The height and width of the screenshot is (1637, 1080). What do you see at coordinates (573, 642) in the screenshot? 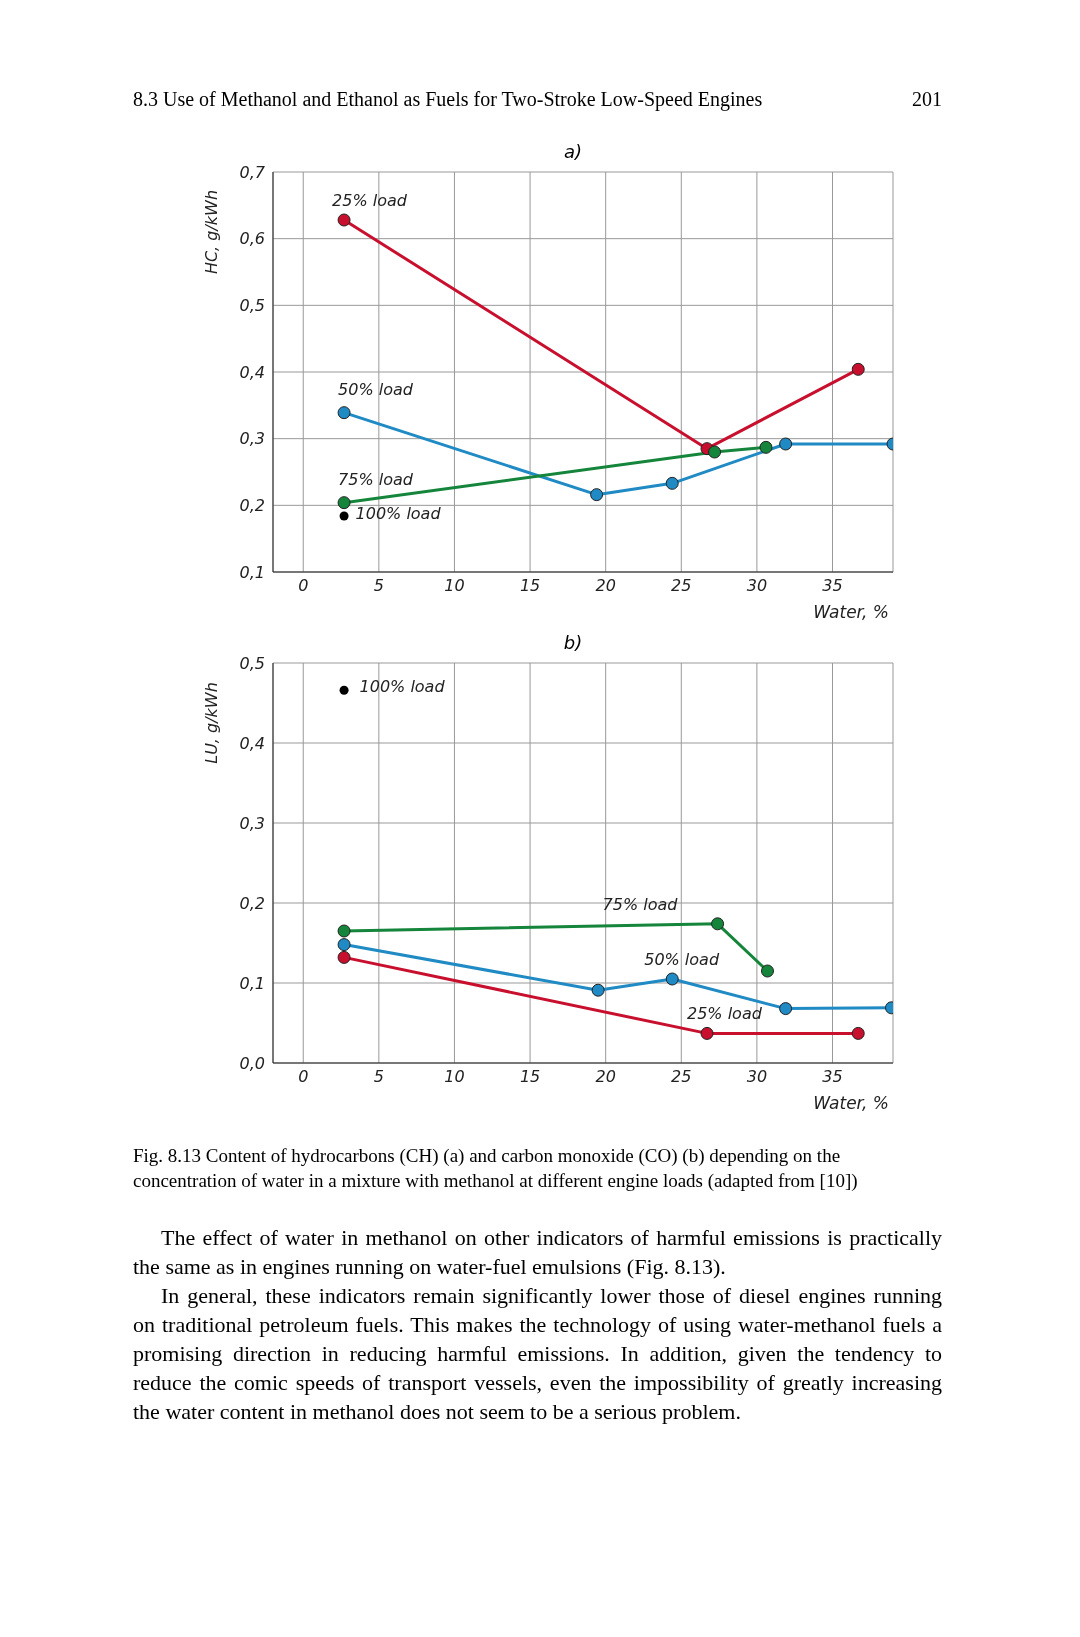
I see `chart-title: b)` at bounding box center [573, 642].